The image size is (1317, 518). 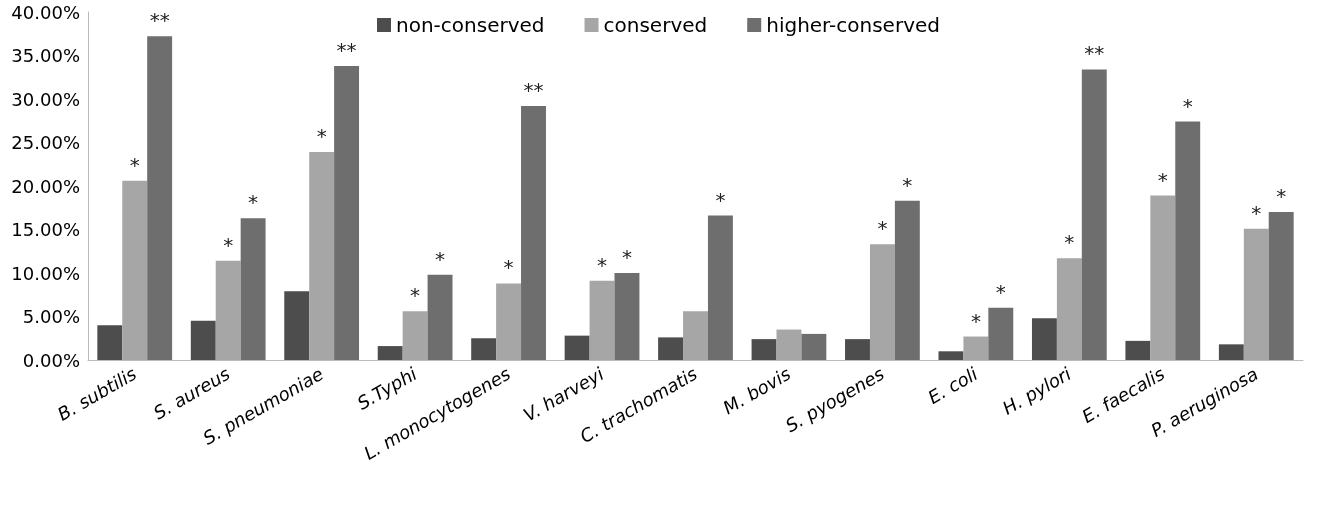 What do you see at coordinates (45, 186) in the screenshot?
I see `y-tick-label: 20.00%` at bounding box center [45, 186].